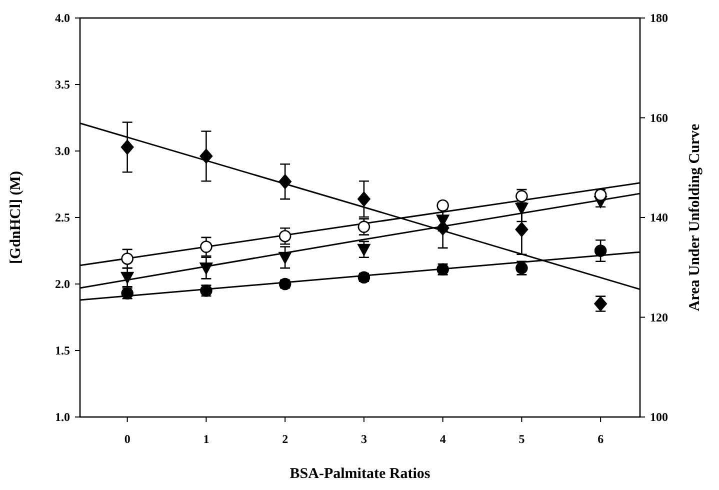 The width and height of the screenshot is (719, 490). What do you see at coordinates (659, 317) in the screenshot?
I see `y2-tick-label: 120` at bounding box center [659, 317].